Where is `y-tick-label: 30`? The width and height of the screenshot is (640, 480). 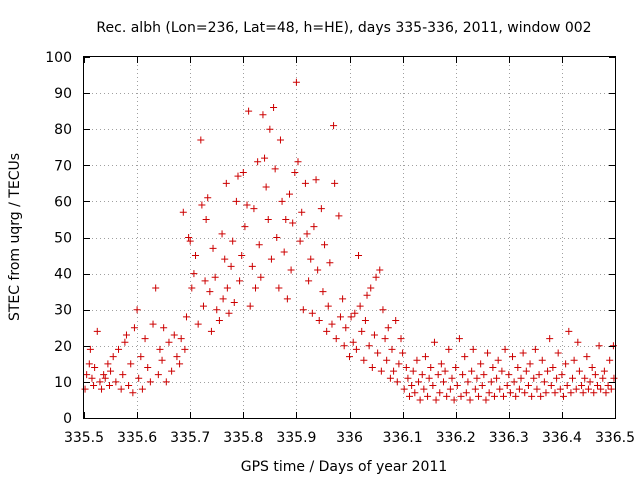 y-tick-label: 30 is located at coordinates (63, 311).